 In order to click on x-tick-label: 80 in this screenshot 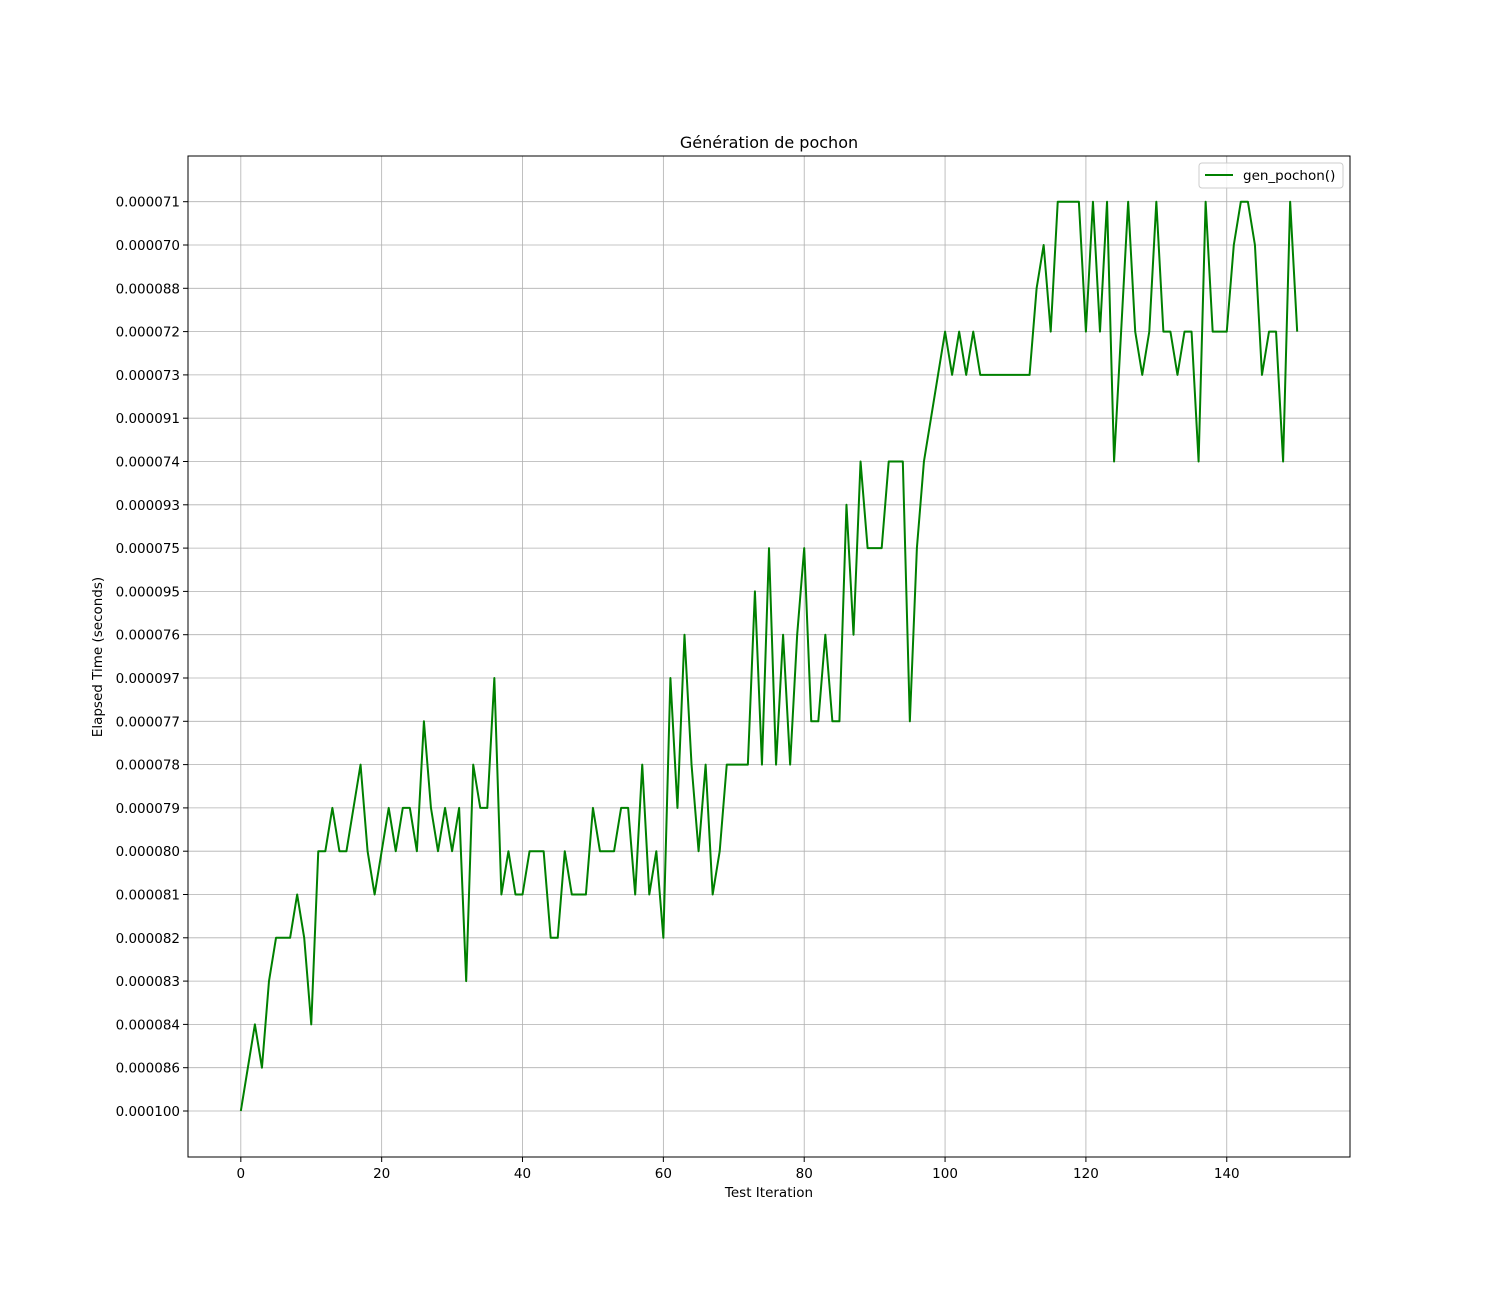, I will do `click(804, 1174)`.